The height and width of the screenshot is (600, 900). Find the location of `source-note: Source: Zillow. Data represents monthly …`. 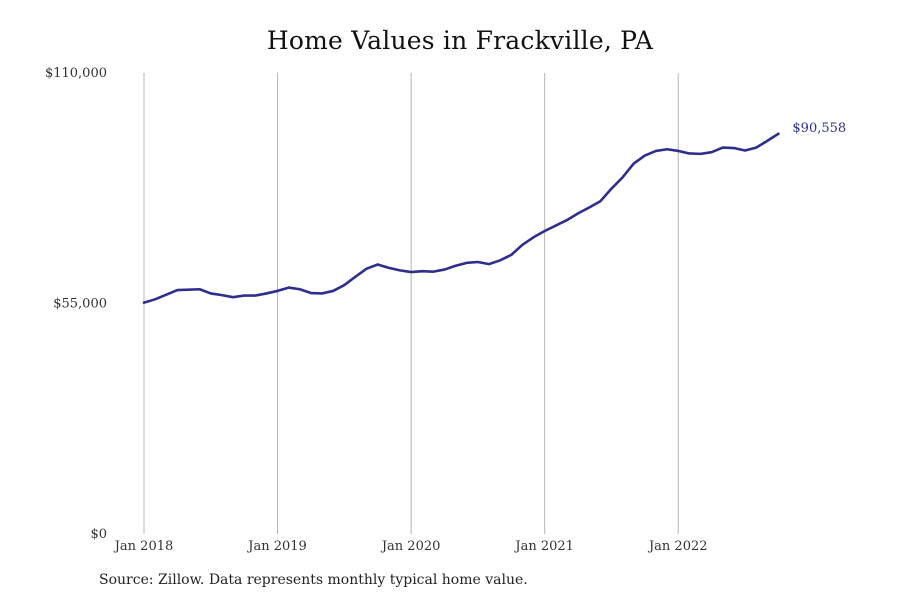

source-note: Source: Zillow. Data represents monthly … is located at coordinates (313, 580).